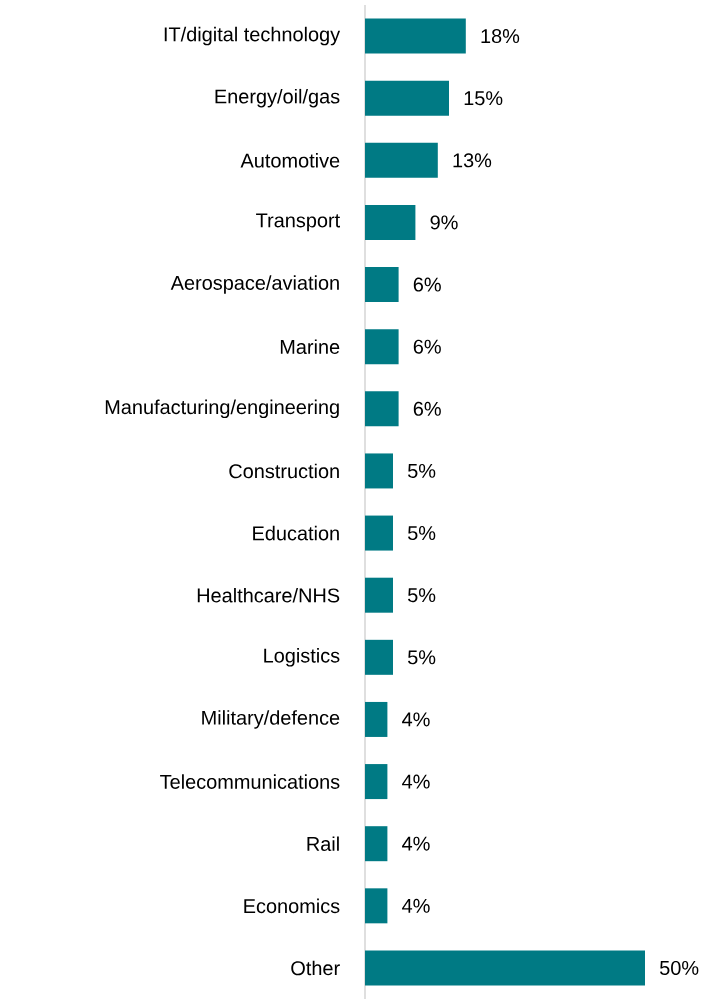  I want to click on y-tick-label: Transport, so click(298, 222).